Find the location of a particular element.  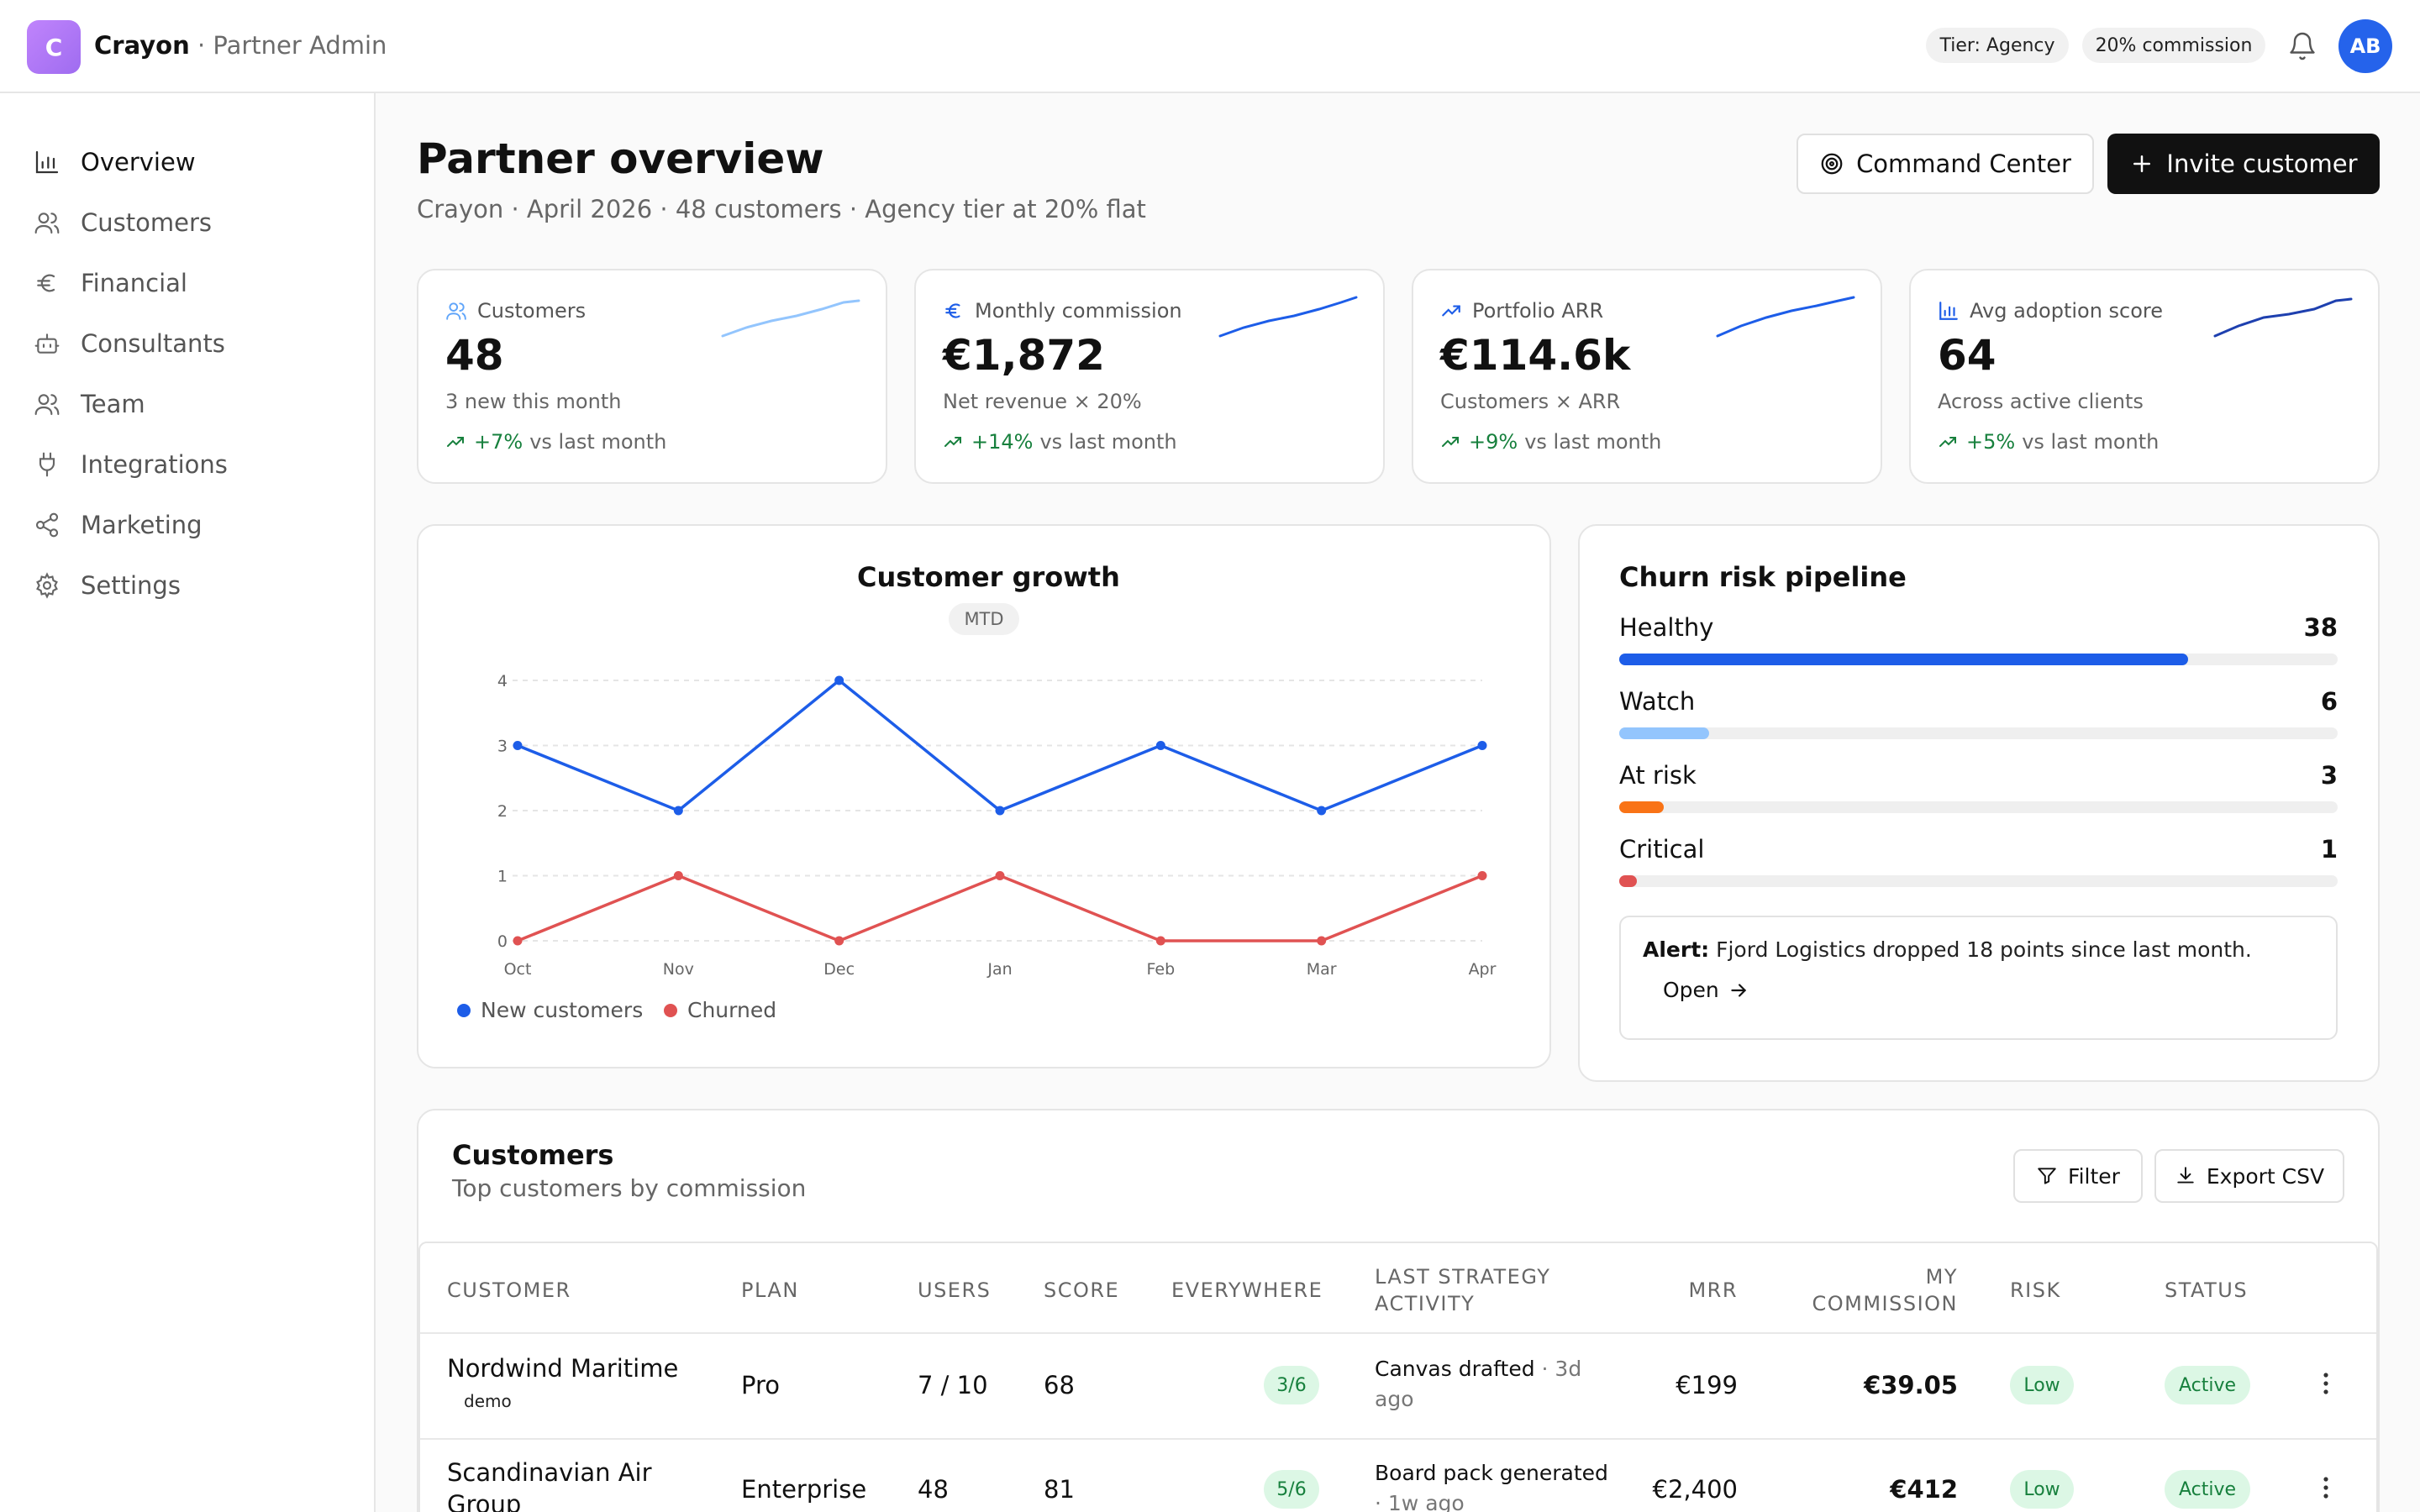

activity-cell: Board pack generated · 1w ago is located at coordinates (1497, 1485).